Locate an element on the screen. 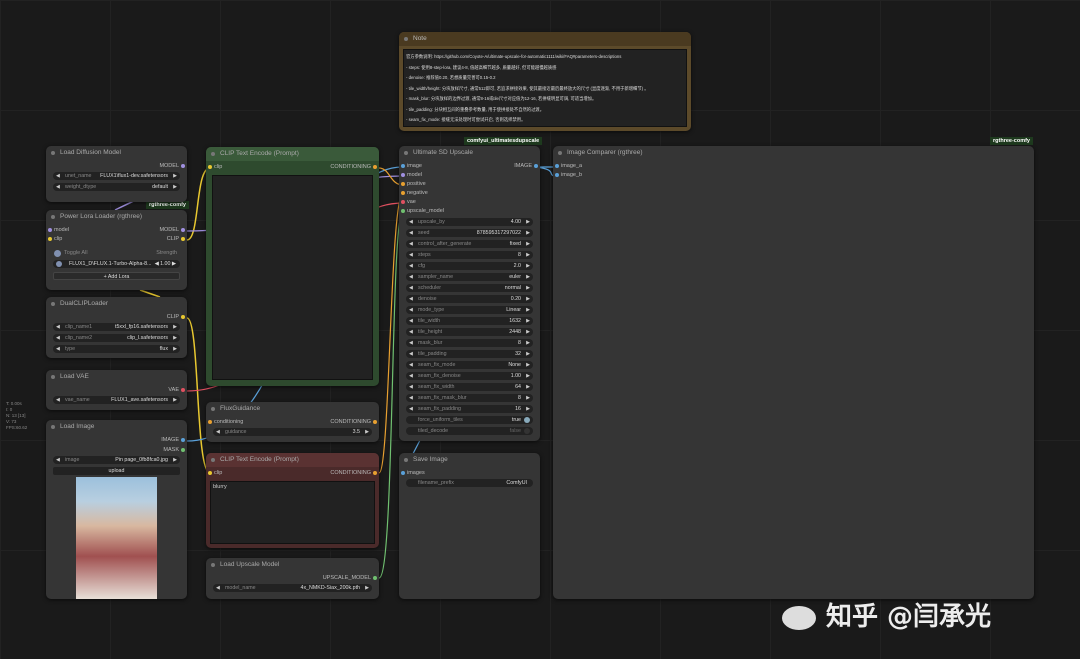 This screenshot has height=659, width=1080. widget-value: 1632 is located at coordinates (515, 321).